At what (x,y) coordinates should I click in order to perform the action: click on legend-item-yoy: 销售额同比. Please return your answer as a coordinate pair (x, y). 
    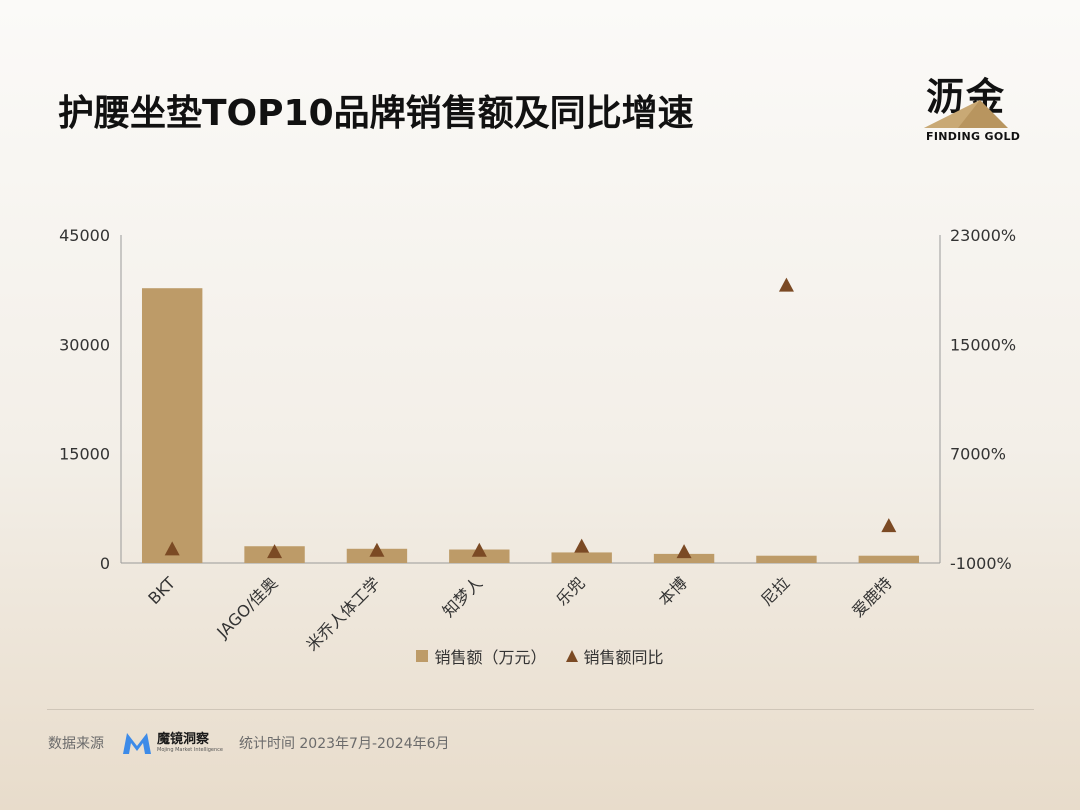
    Looking at the image, I should click on (614, 656).